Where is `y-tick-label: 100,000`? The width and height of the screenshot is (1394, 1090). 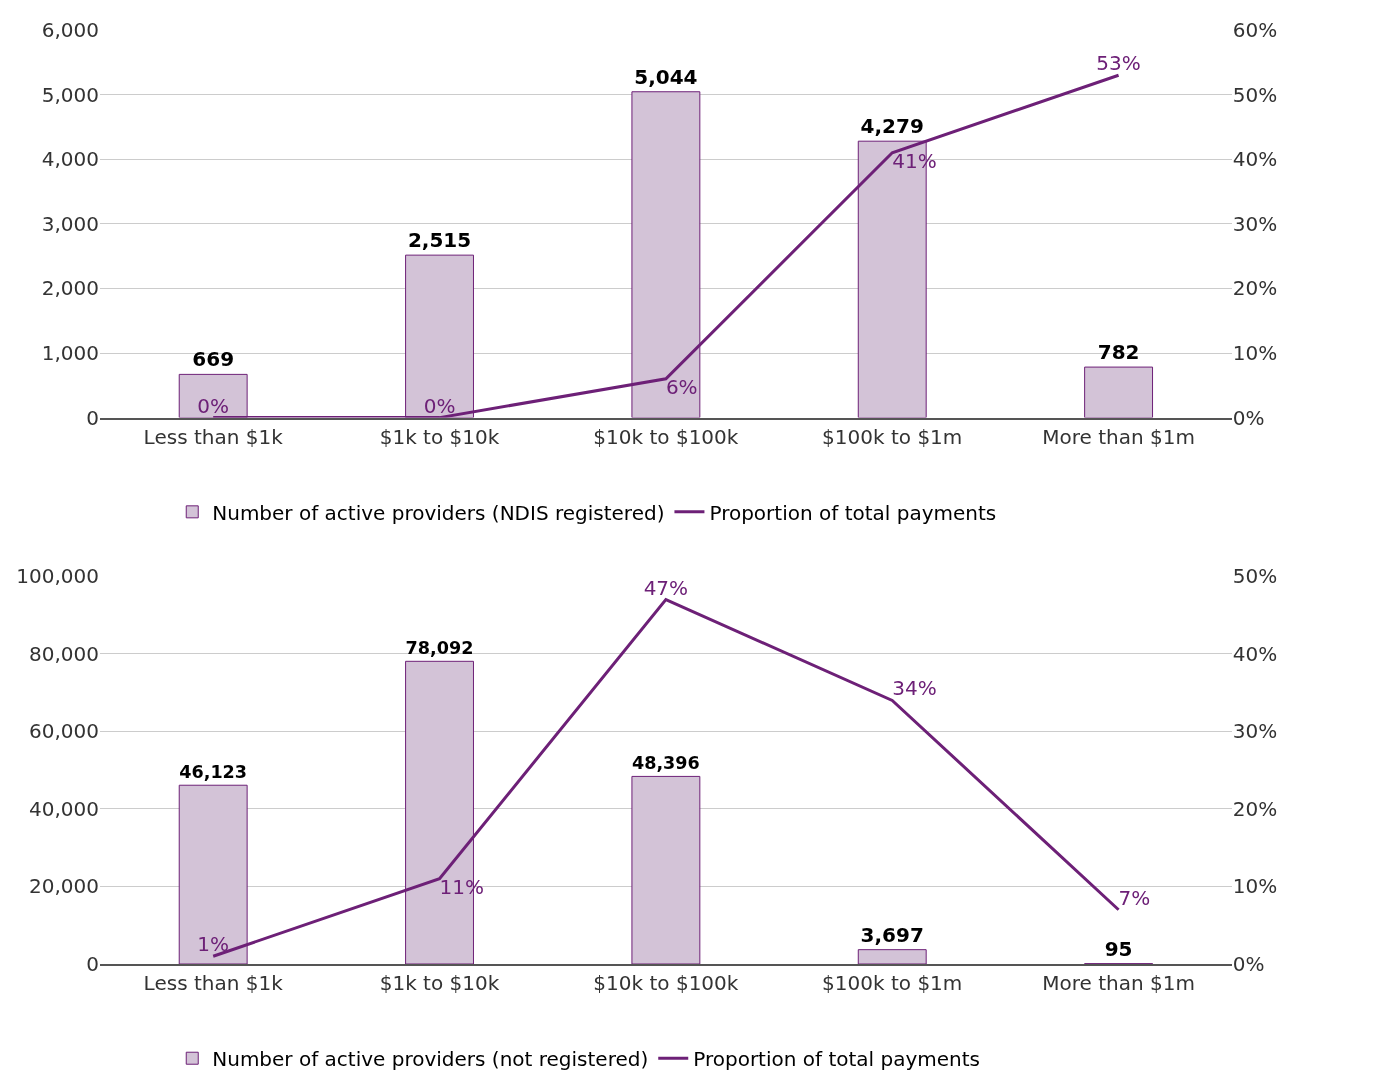
y-tick-label: 100,000 is located at coordinates (57, 576).